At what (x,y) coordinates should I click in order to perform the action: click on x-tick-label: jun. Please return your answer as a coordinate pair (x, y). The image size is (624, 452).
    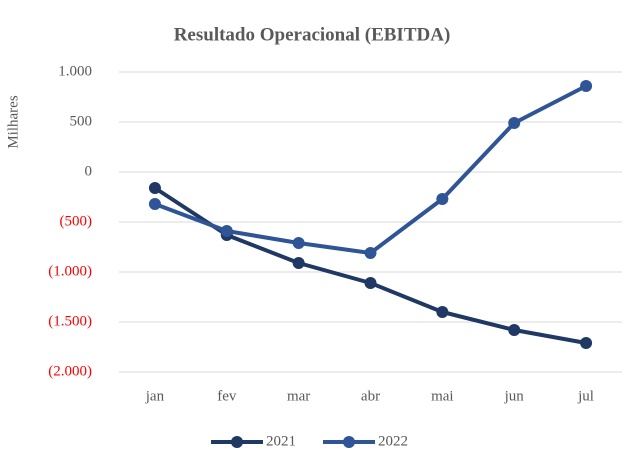
    Looking at the image, I should click on (514, 396).